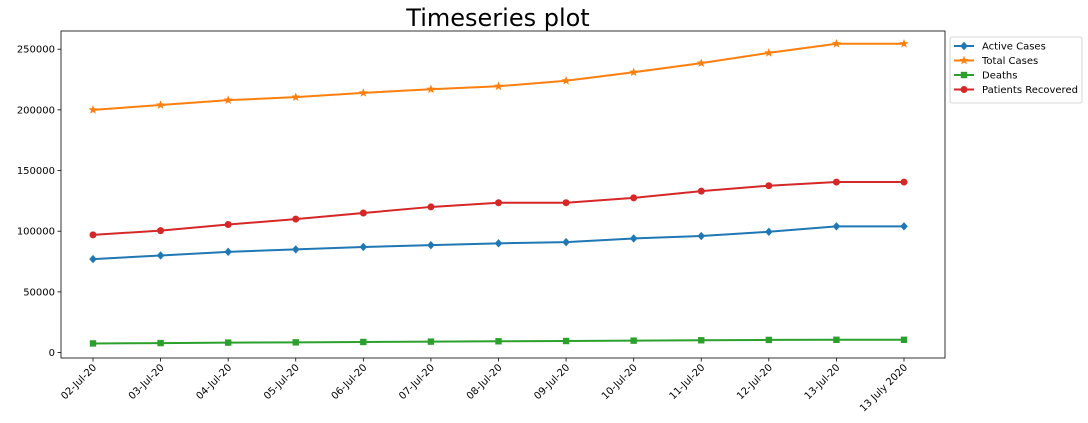 Image resolution: width=1088 pixels, height=423 pixels. Describe the element at coordinates (884, 388) in the screenshot. I see `x-tick-label: 13 July 2020` at that location.